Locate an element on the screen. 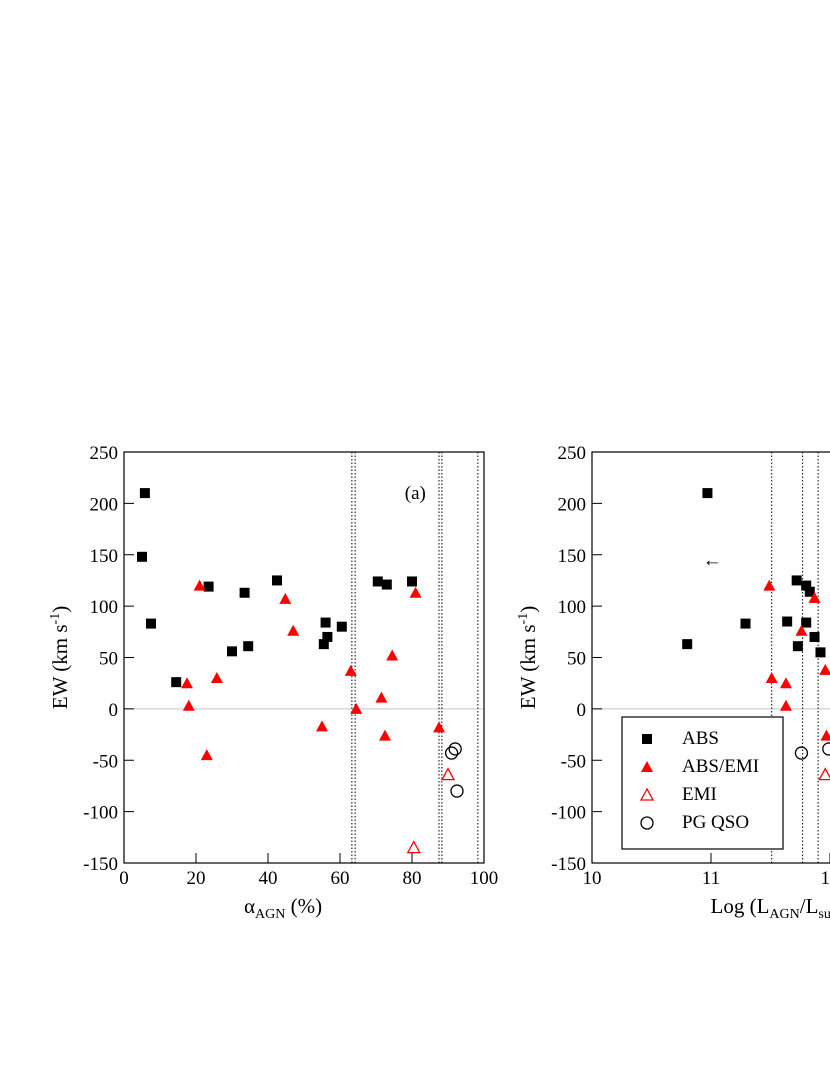 This screenshot has height=1075, width=830. y-axis-label: EW (km s-1) is located at coordinates (528, 657).